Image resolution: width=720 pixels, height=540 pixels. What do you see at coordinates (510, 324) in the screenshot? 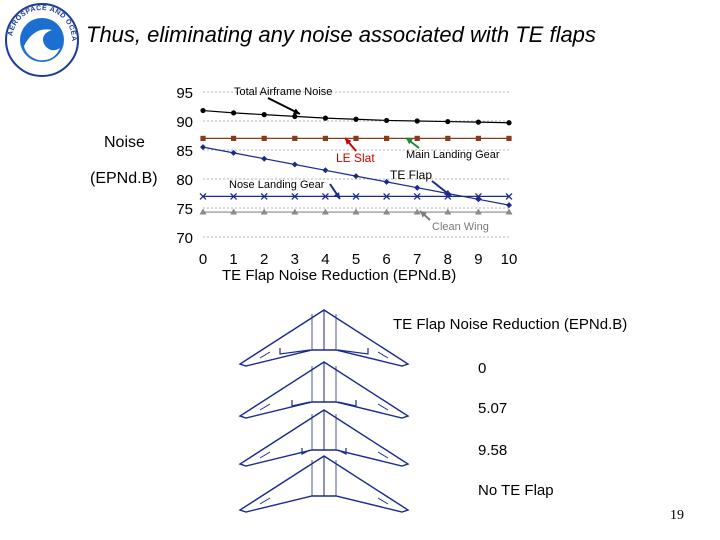
I see `reduction-table-header: TE Flap Noise Reduction (EPNd.B)` at bounding box center [510, 324].